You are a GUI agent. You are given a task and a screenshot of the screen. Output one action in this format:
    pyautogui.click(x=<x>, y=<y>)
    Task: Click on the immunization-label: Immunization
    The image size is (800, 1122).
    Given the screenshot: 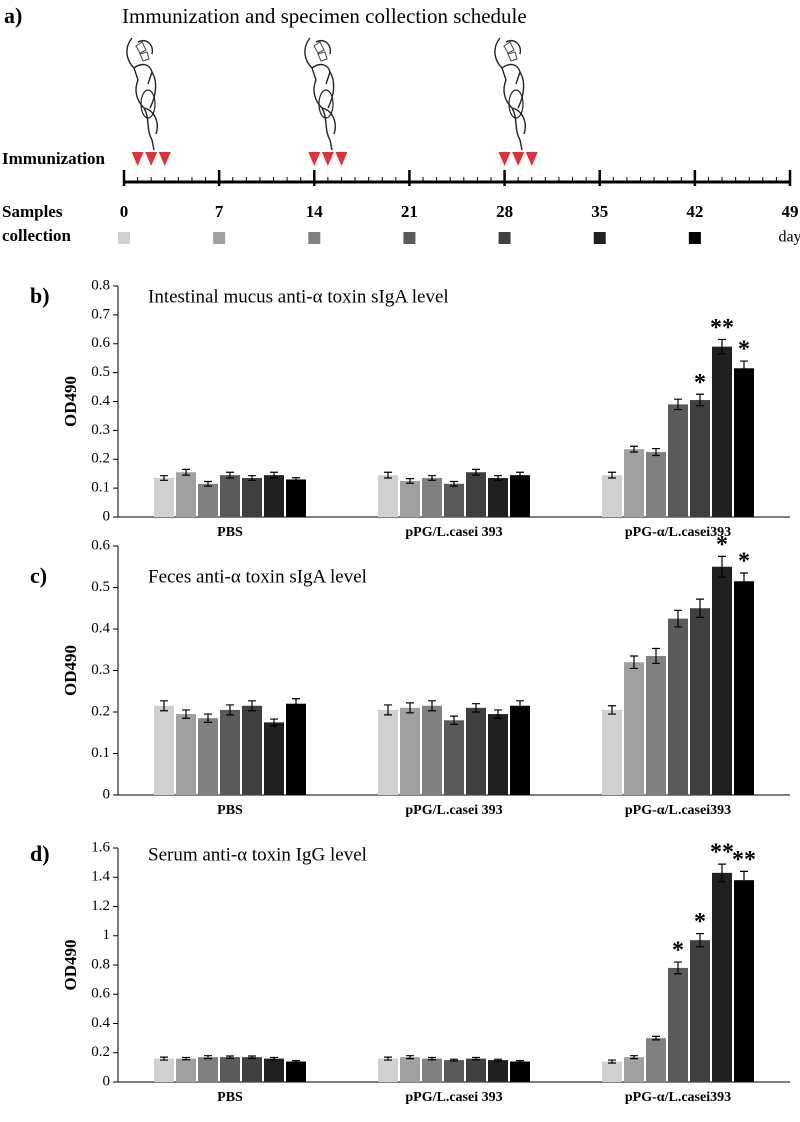 What is the action you would take?
    pyautogui.click(x=54, y=158)
    